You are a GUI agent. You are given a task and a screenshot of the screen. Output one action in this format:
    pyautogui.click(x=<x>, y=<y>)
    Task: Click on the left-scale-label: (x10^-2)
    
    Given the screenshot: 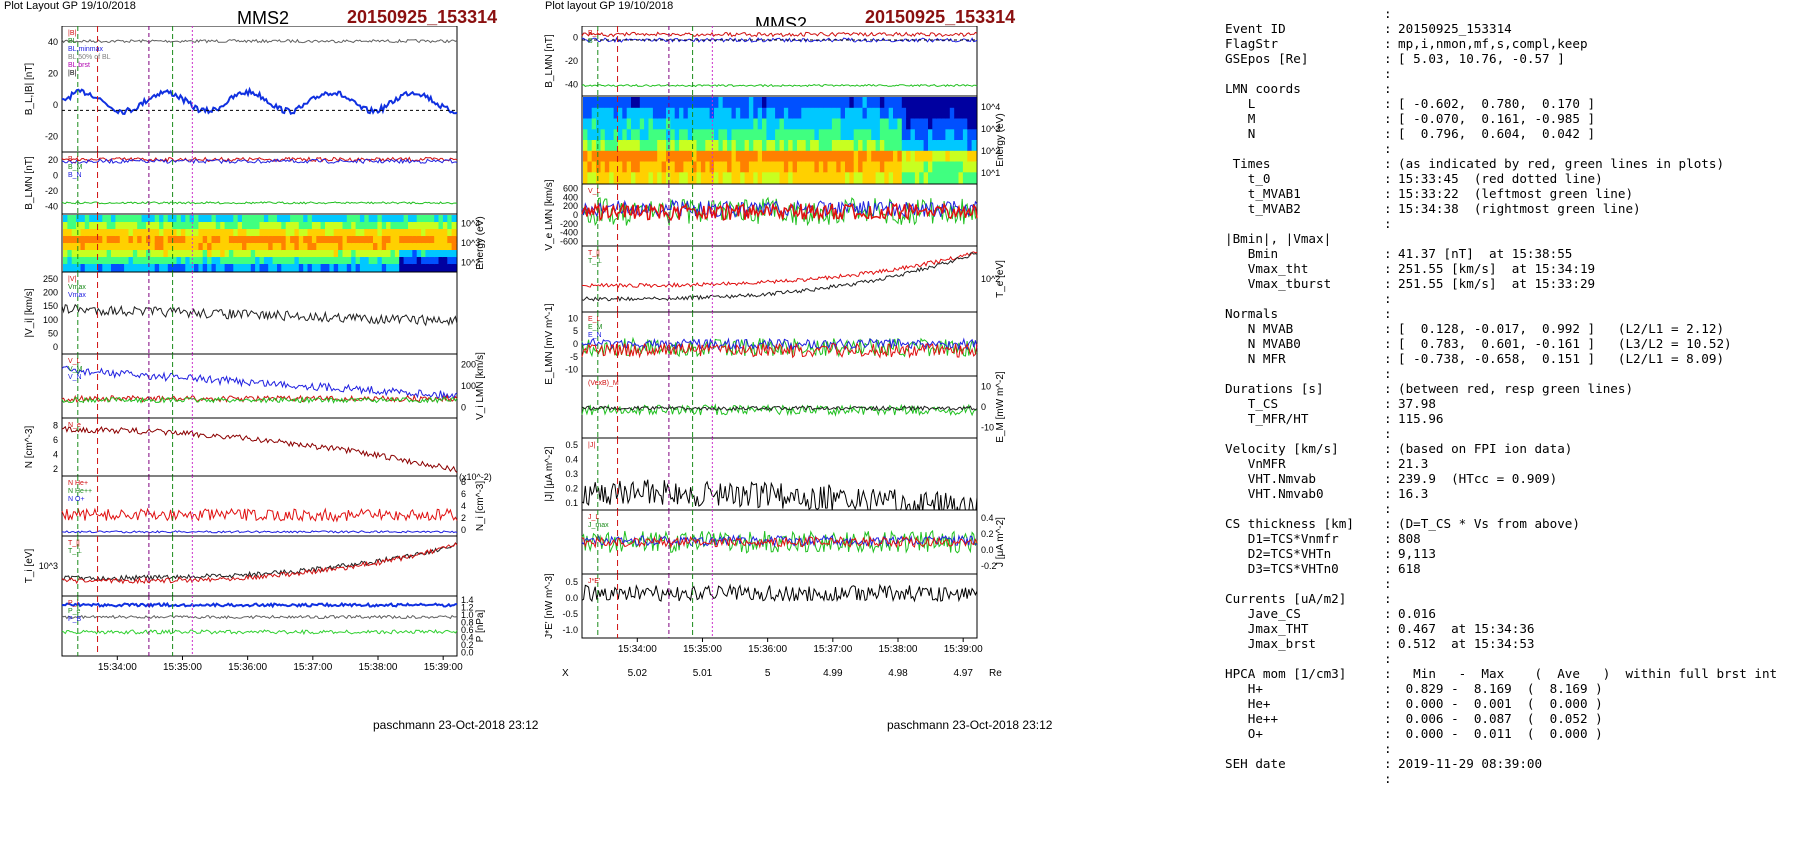 What is the action you would take?
    pyautogui.click(x=475, y=477)
    